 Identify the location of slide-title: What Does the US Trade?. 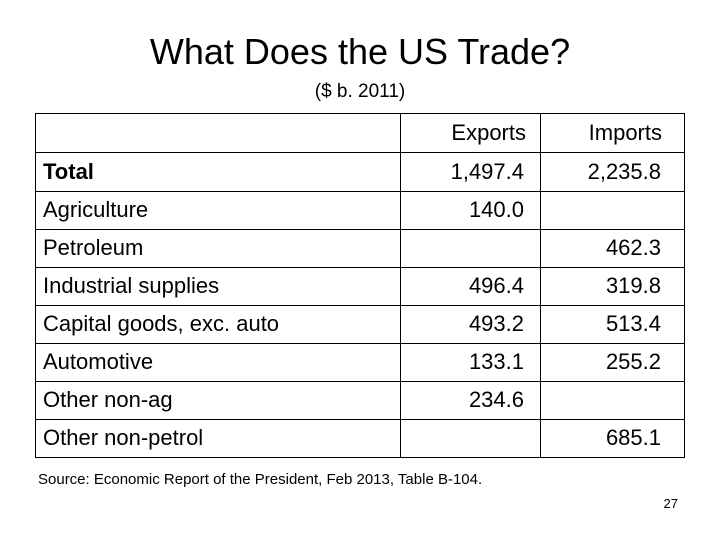
(360, 51).